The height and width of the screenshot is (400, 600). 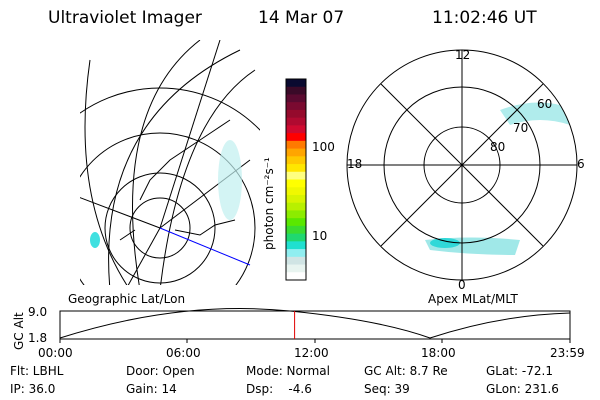 What do you see at coordinates (127, 299) in the screenshot?
I see `geo-title: Geographic Lat/Lon` at bounding box center [127, 299].